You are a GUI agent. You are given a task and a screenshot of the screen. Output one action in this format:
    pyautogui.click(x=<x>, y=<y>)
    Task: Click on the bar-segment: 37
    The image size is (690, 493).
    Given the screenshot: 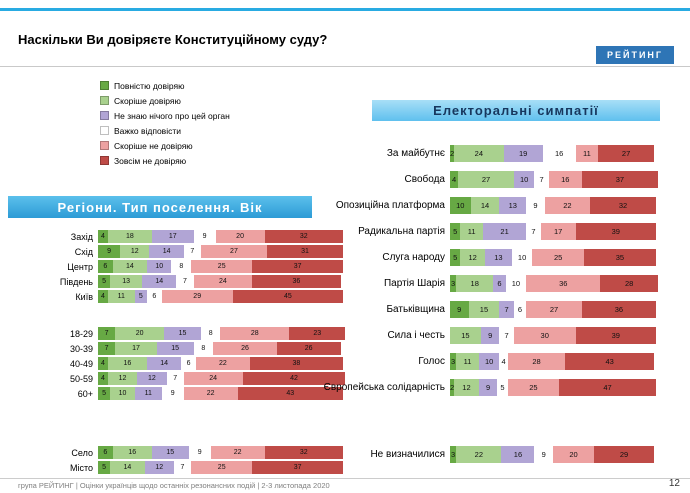 What is the action you would take?
    pyautogui.click(x=297, y=467)
    